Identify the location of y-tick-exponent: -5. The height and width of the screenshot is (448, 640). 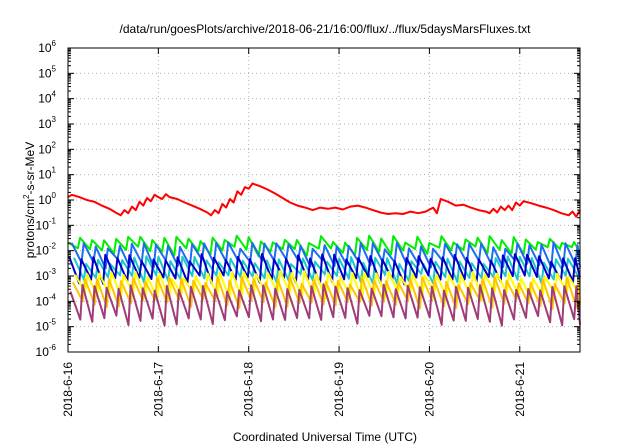
(53, 322).